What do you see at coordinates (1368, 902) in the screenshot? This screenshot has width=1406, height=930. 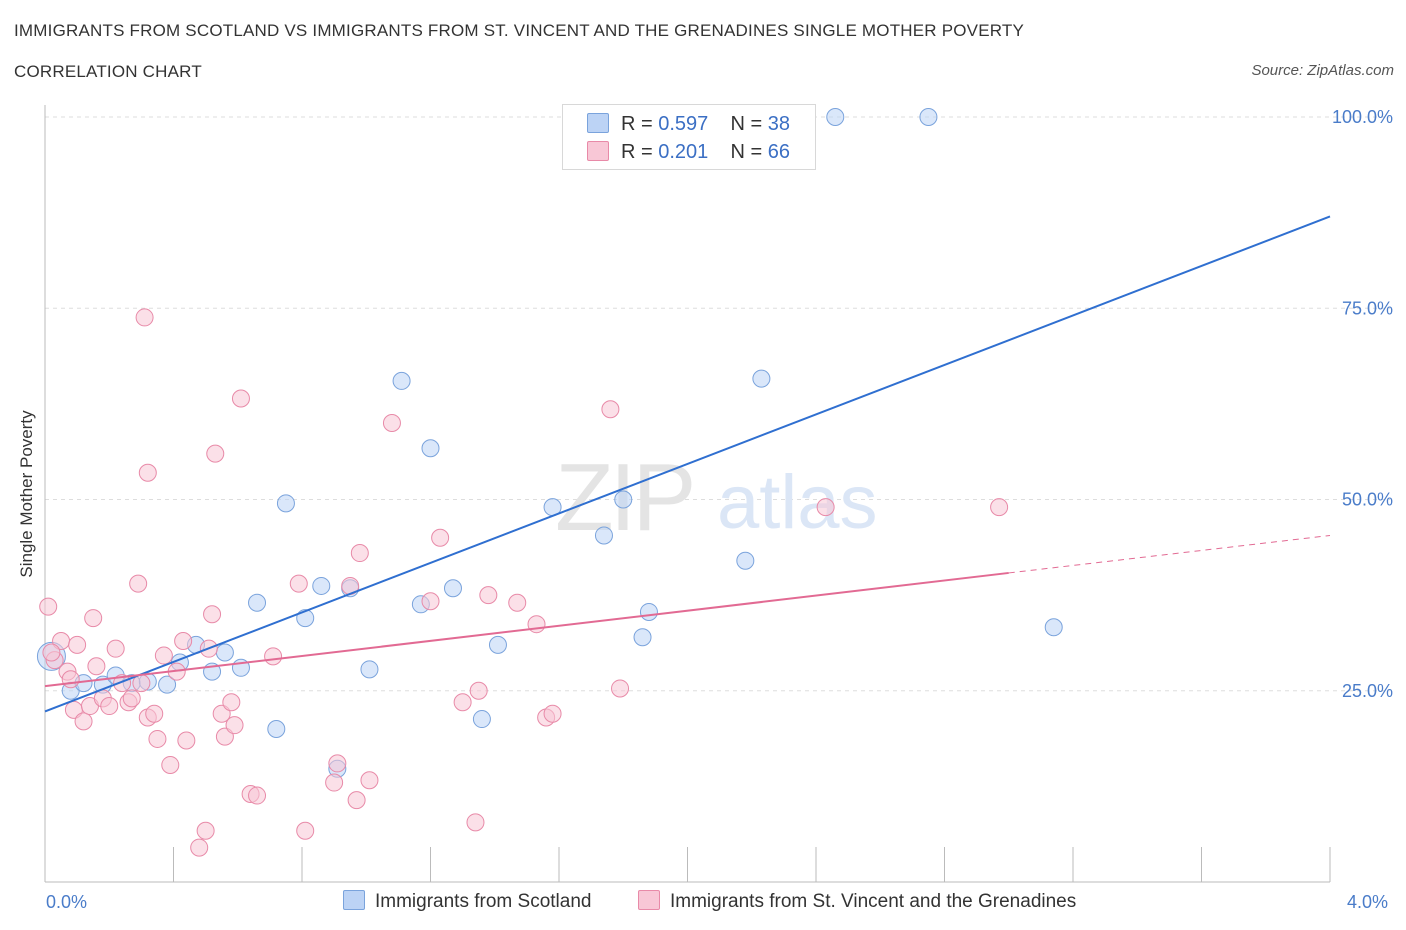 I see `x-tick-label-max: 4.0%` at bounding box center [1368, 902].